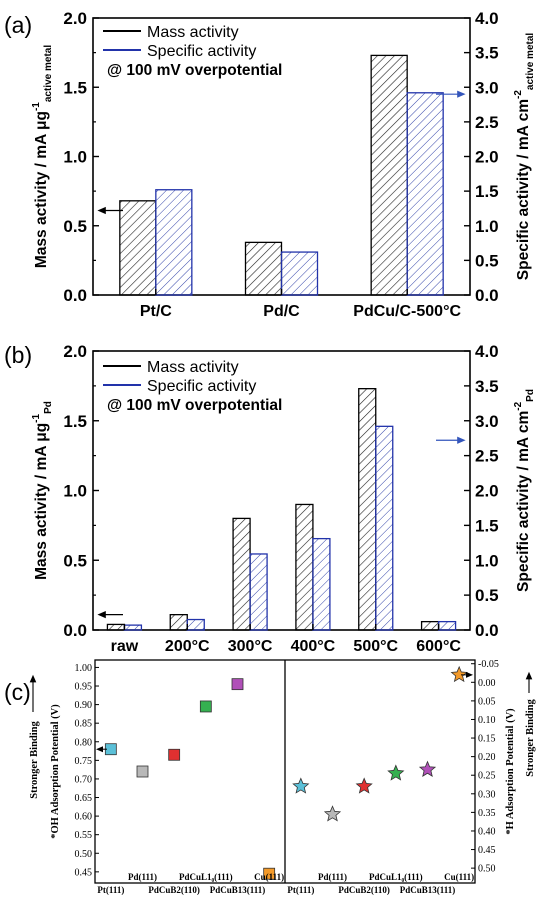 This screenshot has width=541, height=903. Describe the element at coordinates (487, 776) in the screenshot. I see `c-right-tick-label: 0.25` at that location.